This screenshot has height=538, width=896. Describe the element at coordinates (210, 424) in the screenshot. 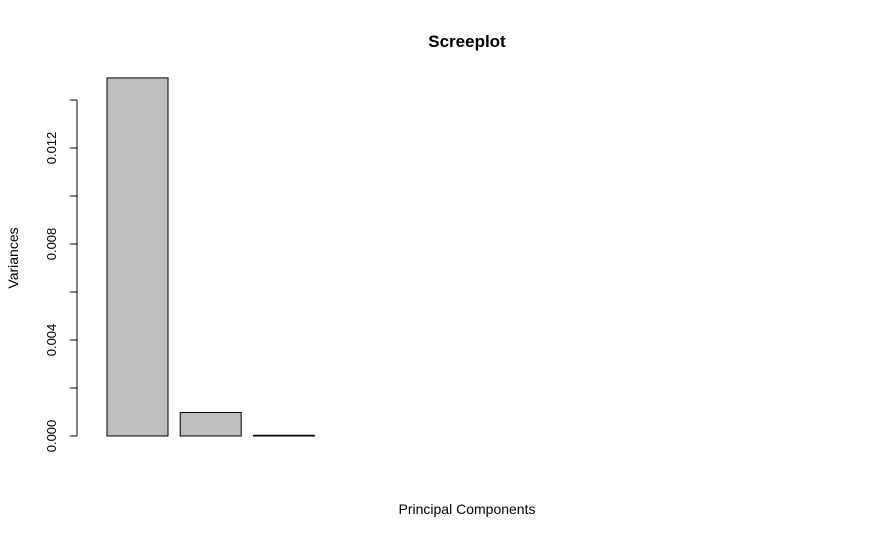

I see `bar-pc2` at that location.